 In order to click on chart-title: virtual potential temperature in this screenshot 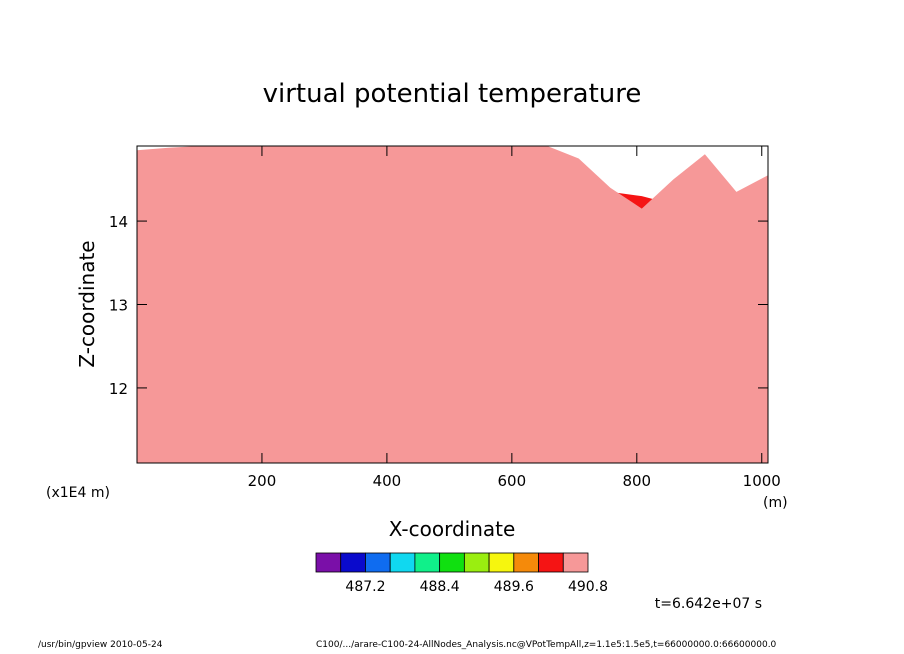, I will do `click(452, 94)`.